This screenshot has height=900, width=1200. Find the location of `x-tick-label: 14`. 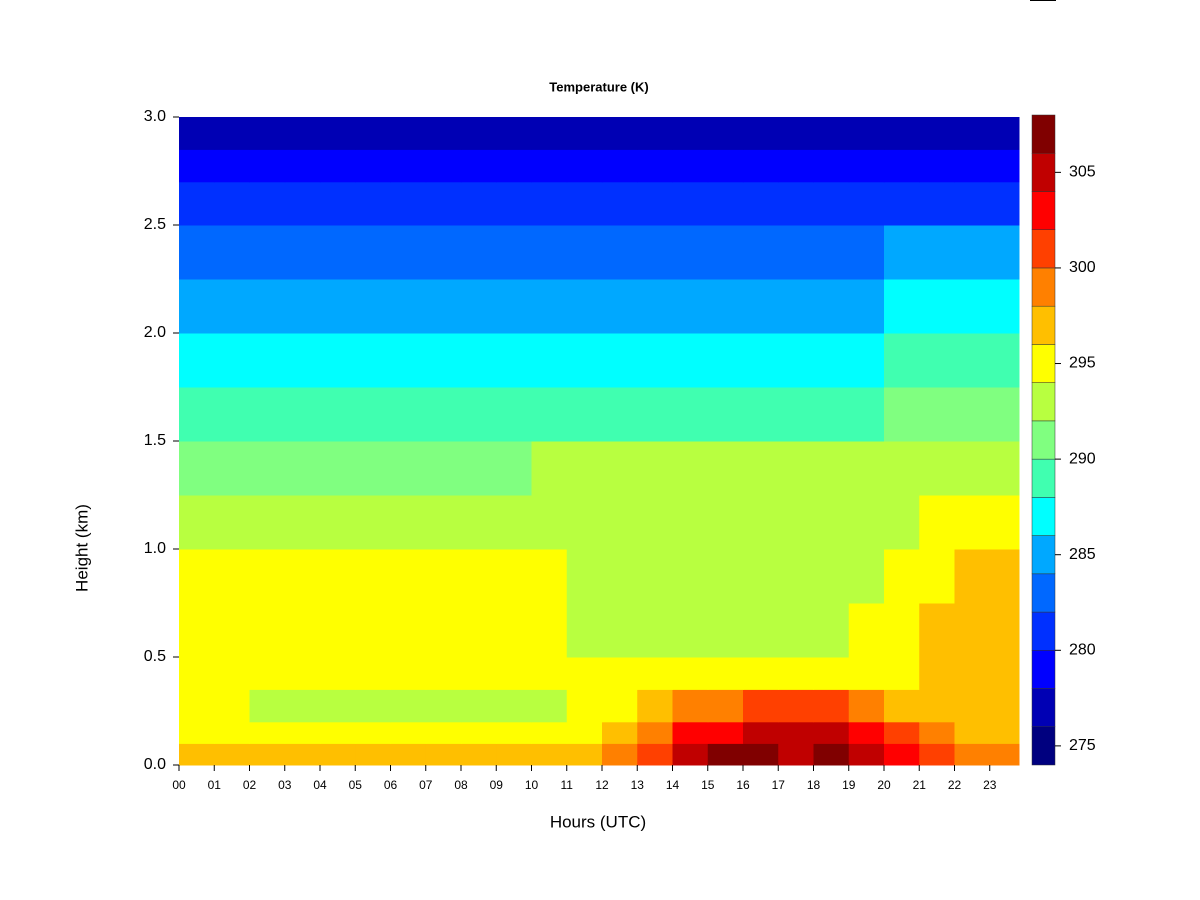

x-tick-label: 14 is located at coordinates (673, 785).